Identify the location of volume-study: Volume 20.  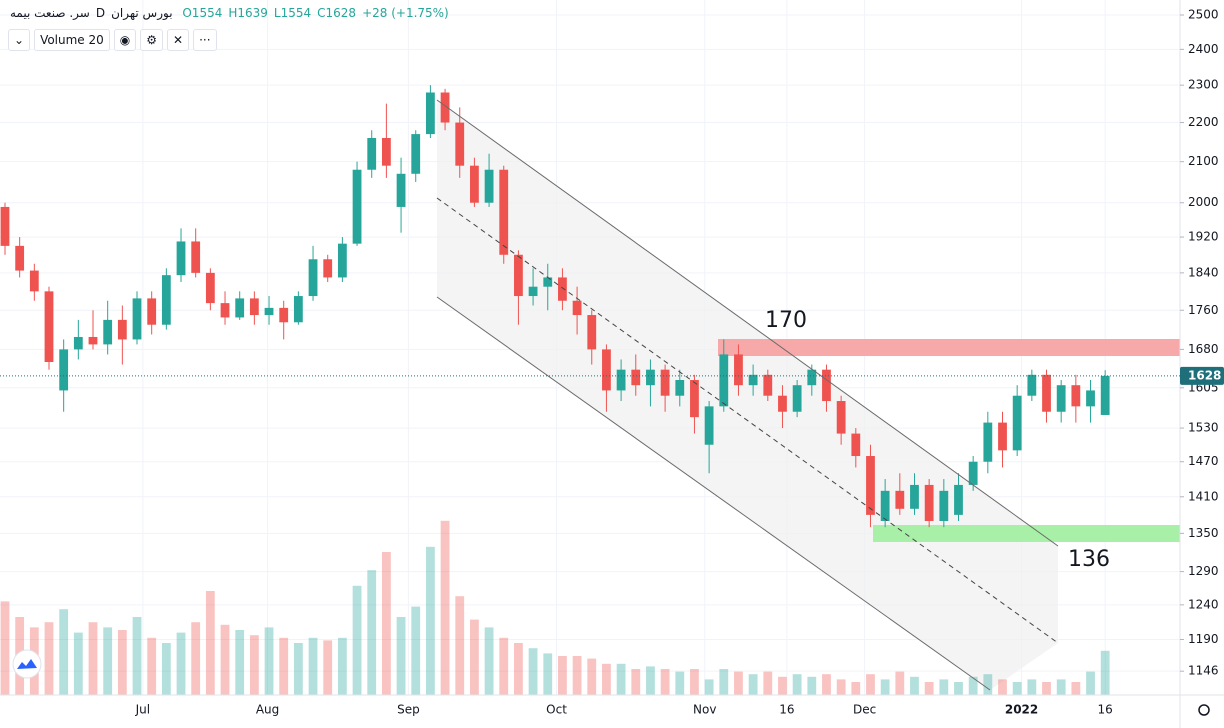
(72, 40).